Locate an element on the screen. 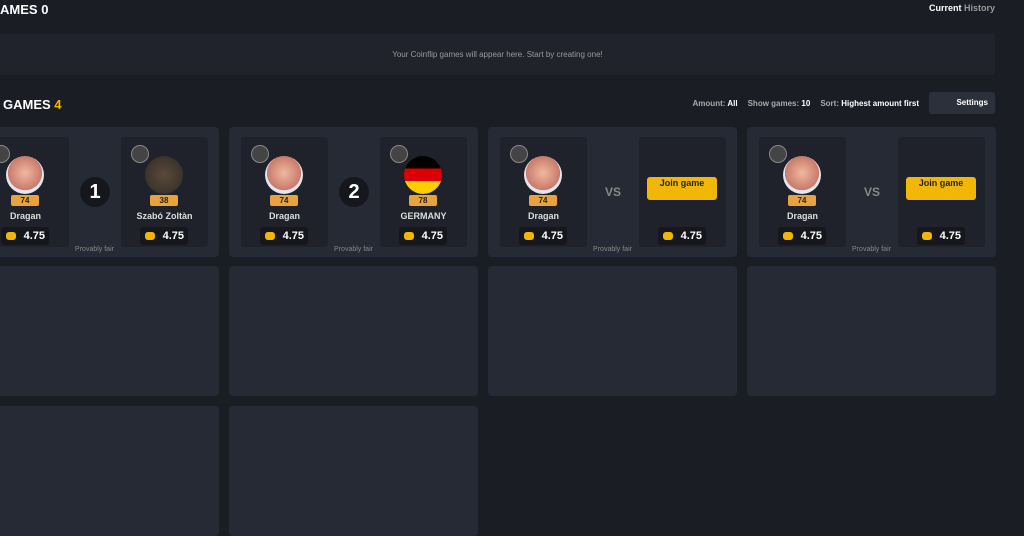 This screenshot has height=536, width=1024. player-panel: 38 Szabó Zoltàn 4.75 is located at coordinates (164, 192).